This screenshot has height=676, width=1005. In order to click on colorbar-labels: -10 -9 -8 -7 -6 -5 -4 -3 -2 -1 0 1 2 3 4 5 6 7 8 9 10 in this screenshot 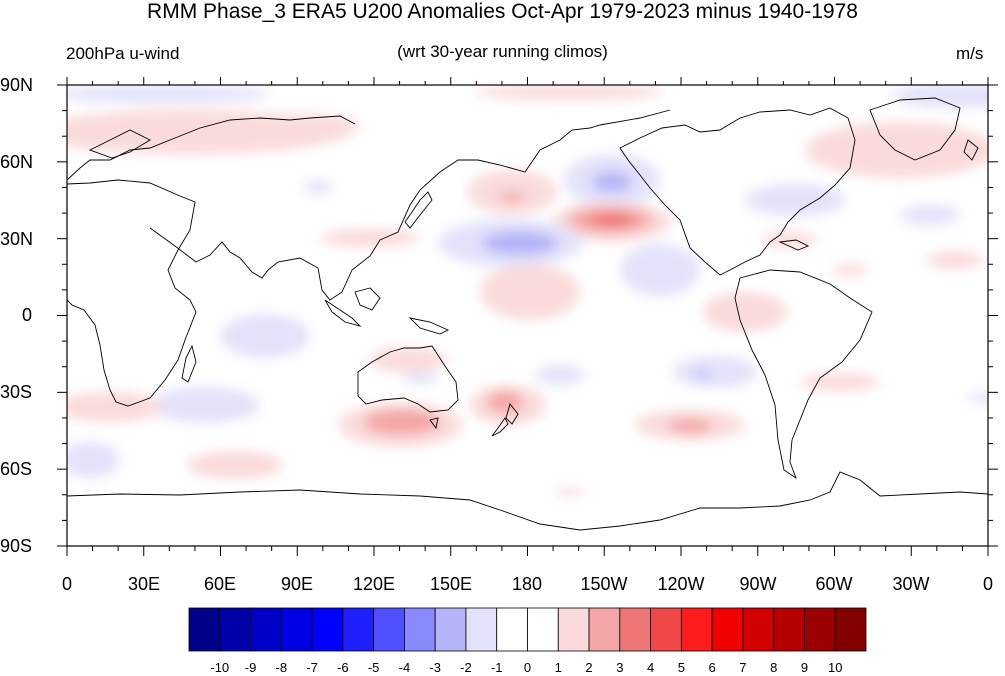, I will do `click(526, 667)`.